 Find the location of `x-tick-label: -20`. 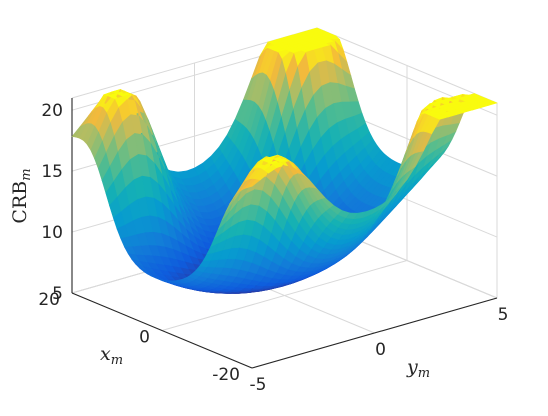

x-tick-label: -20 is located at coordinates (226, 375).